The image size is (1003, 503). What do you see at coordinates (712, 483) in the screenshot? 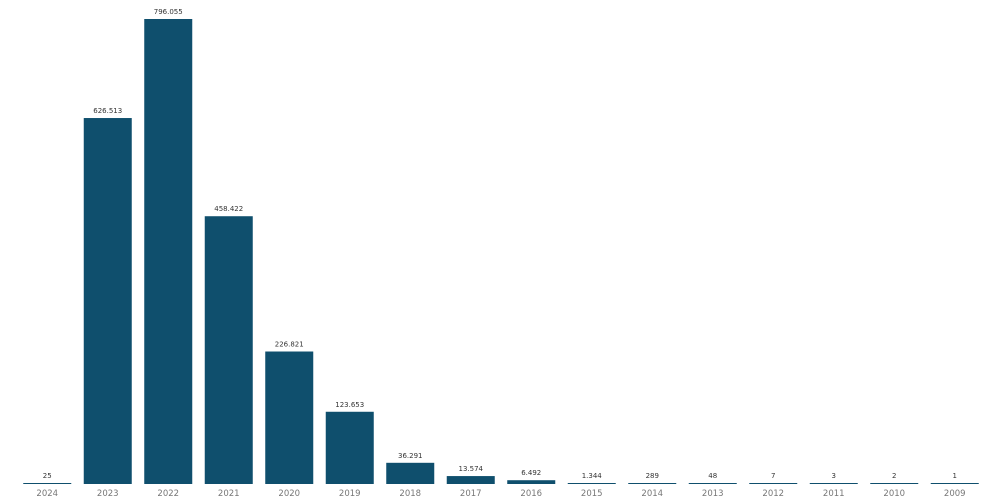
I see `bar-2013` at bounding box center [712, 483].